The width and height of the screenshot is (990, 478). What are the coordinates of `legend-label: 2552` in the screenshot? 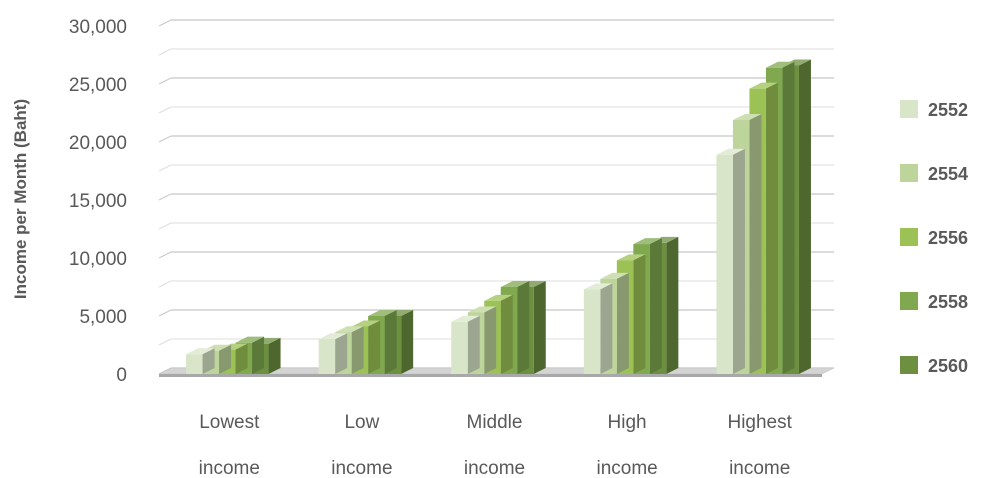 It's located at (948, 110).